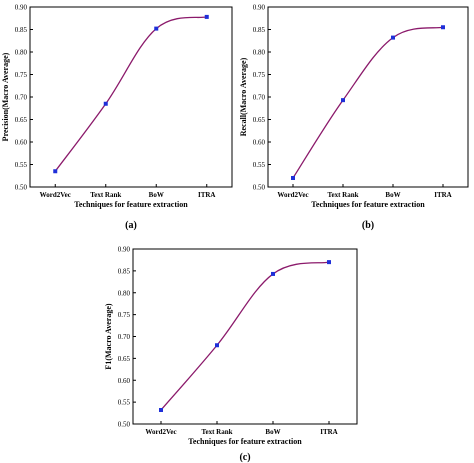  I want to click on panel-label: (c), so click(244, 457).